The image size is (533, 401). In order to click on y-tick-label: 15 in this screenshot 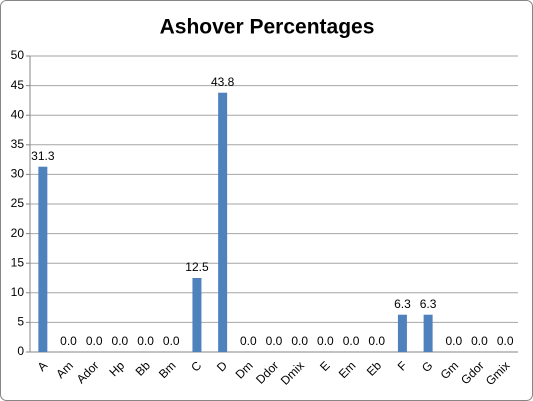, I will do `click(18, 262)`.